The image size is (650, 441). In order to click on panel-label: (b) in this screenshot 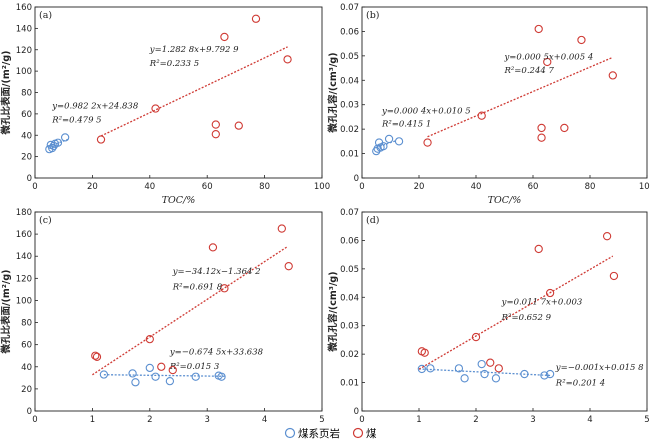, I will do `click(373, 15)`.